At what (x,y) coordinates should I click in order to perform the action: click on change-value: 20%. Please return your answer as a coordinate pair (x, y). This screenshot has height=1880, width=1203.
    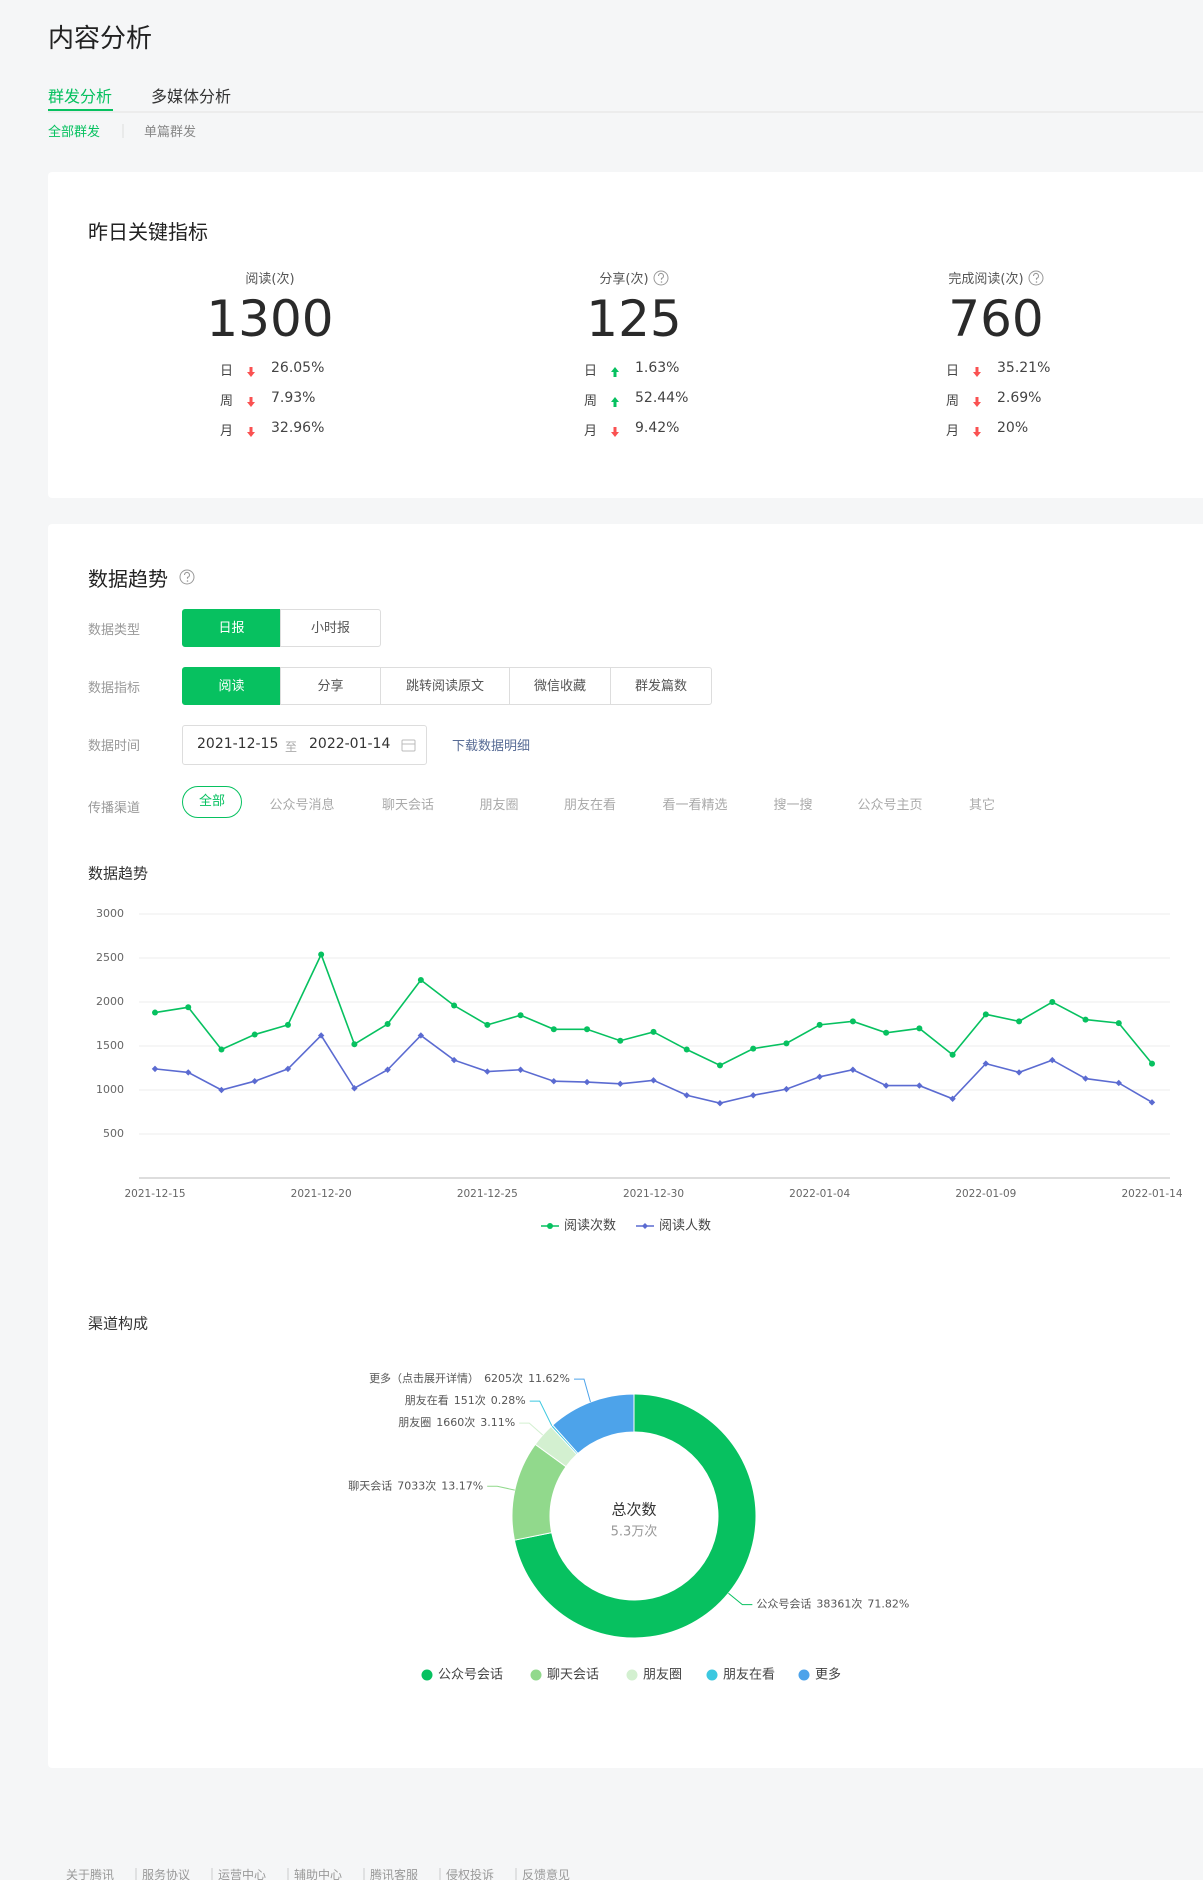
    Looking at the image, I should click on (1013, 428).